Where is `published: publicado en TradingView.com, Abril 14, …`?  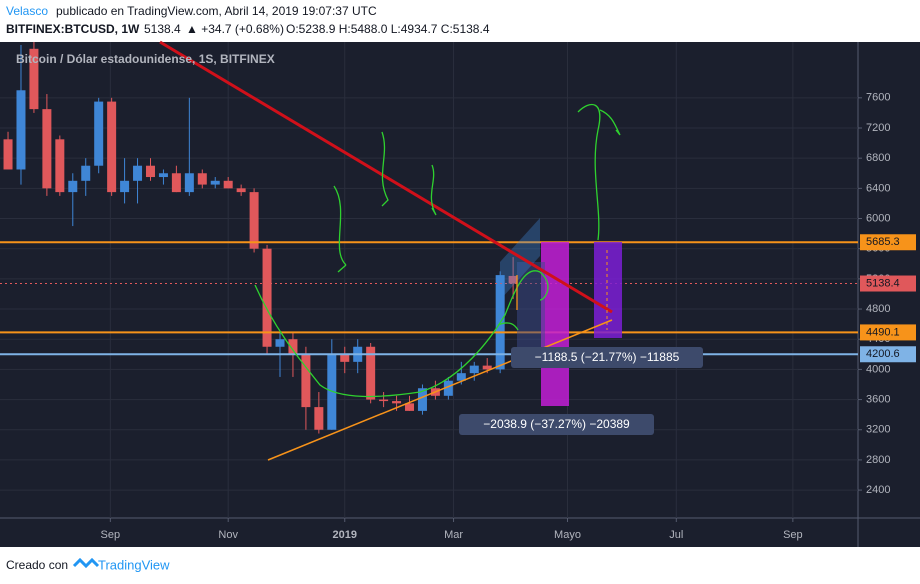 published: publicado en TradingView.com, Abril 14, … is located at coordinates (216, 11).